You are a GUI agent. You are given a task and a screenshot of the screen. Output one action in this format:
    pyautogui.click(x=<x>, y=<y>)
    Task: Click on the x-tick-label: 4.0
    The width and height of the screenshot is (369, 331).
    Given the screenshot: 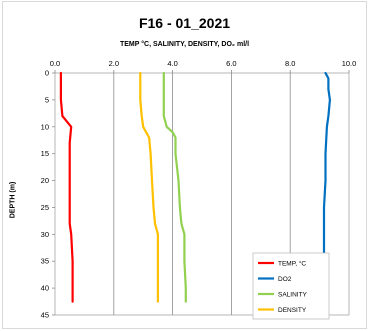 What is the action you would take?
    pyautogui.click(x=172, y=63)
    